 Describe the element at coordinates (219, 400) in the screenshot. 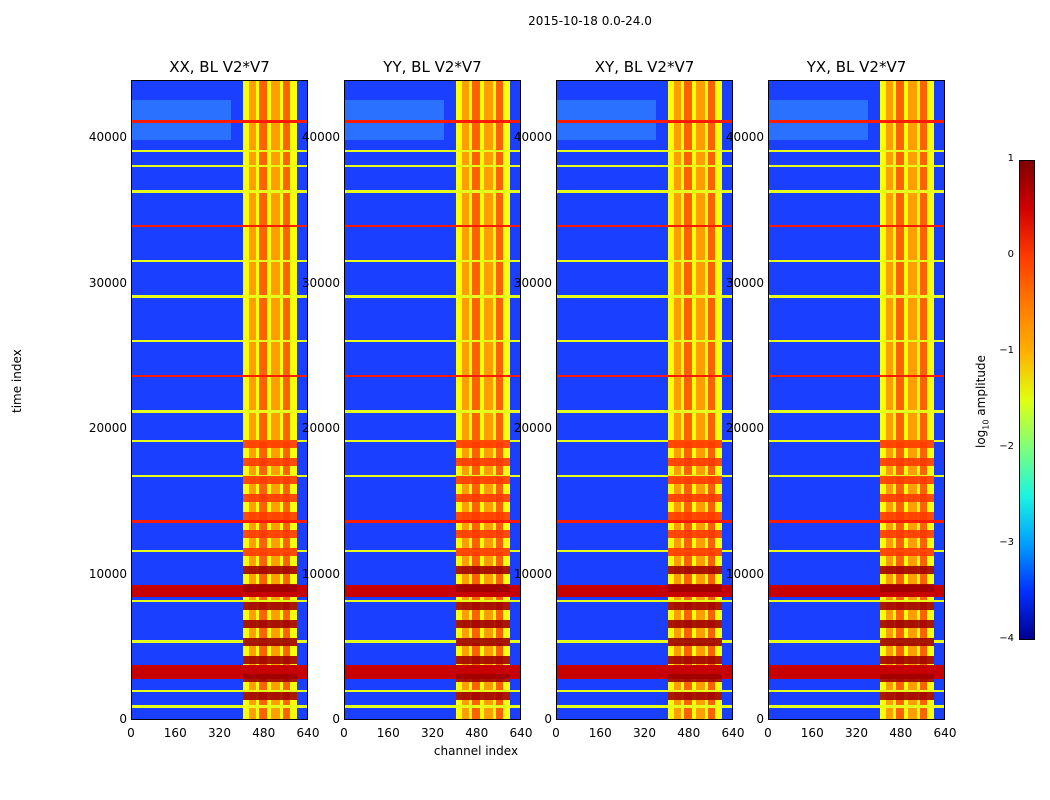

I see `heatmap-svg` at that location.